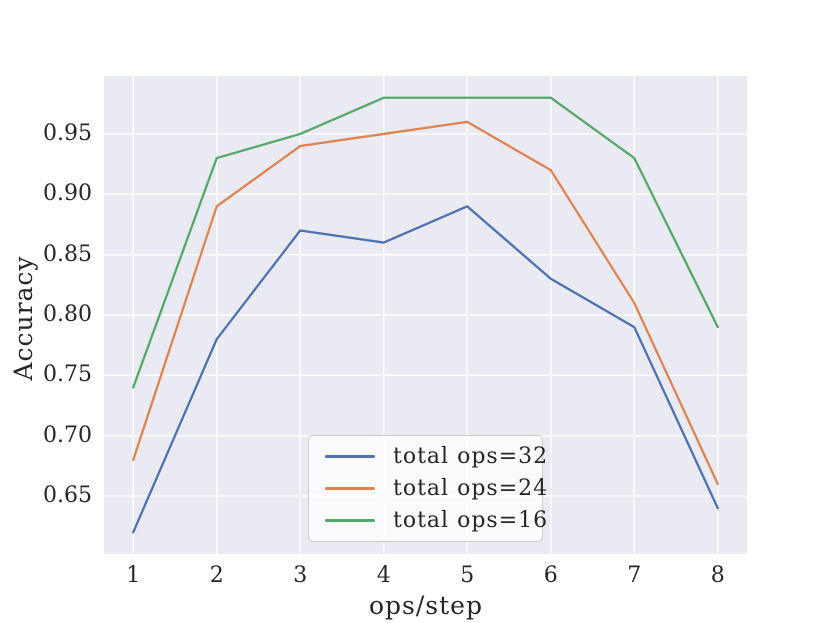  I want to click on x-tick-label: 1, so click(133, 575).